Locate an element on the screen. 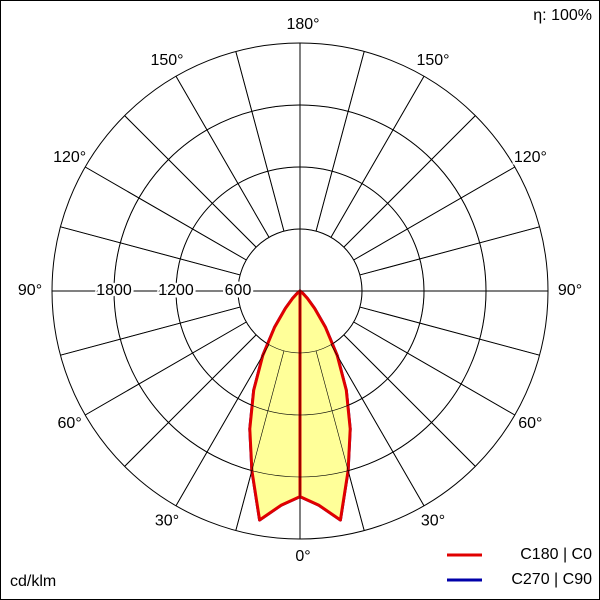  unit-label: cd/klm is located at coordinates (33, 581).